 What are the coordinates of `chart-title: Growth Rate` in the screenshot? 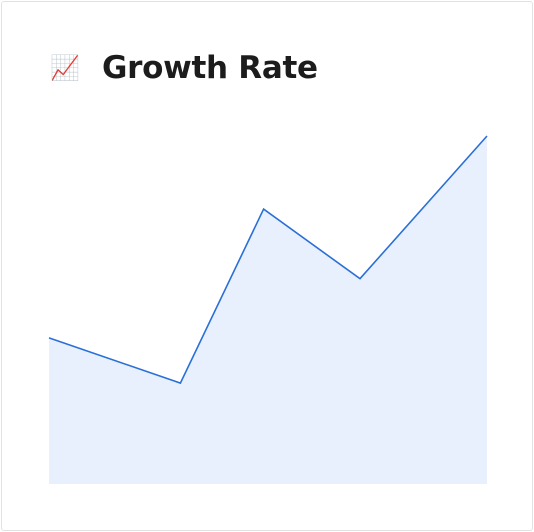 It's located at (210, 68).